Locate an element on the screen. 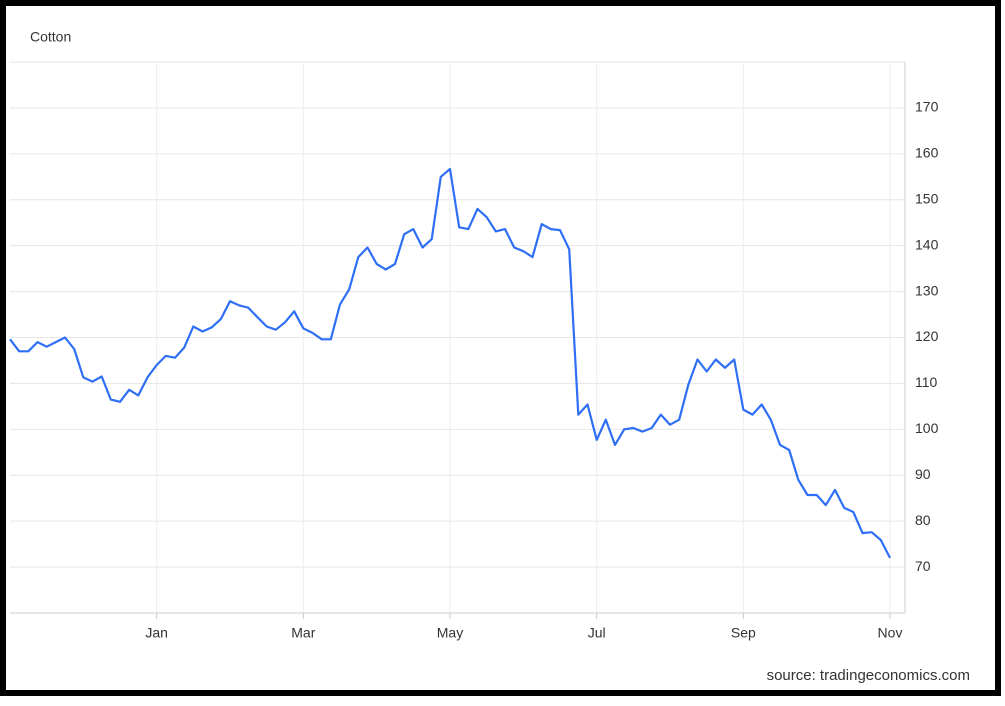 The height and width of the screenshot is (706, 1005). x-tick-label: May is located at coordinates (450, 633).